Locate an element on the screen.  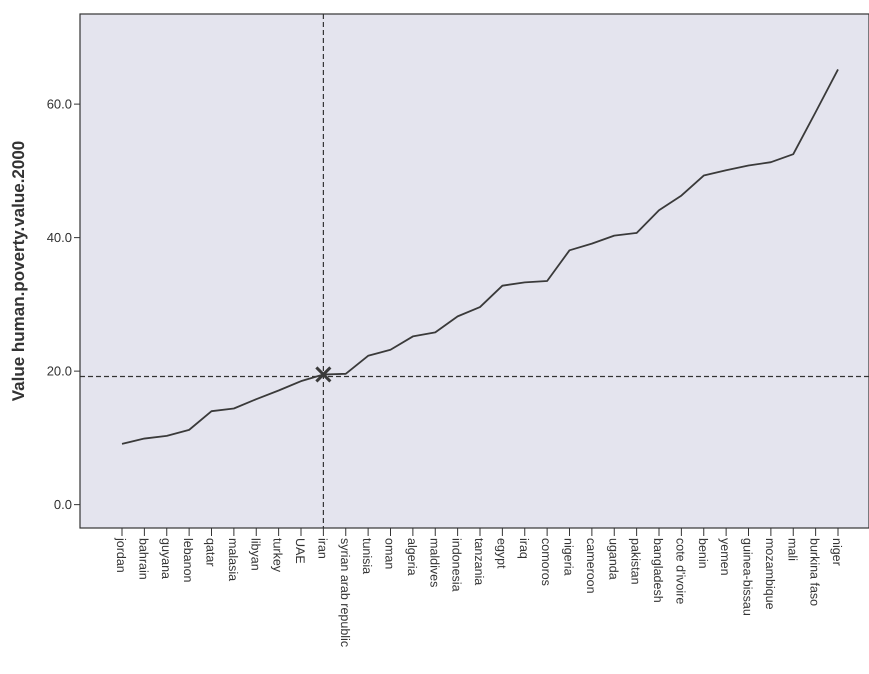
x-tick-label: syrian arab republic is located at coordinates (345, 593).